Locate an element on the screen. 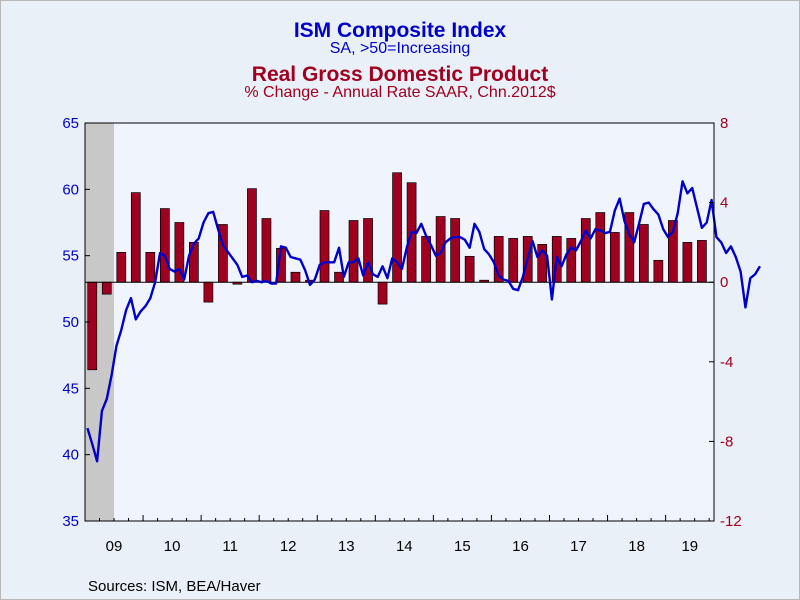 This screenshot has width=800, height=600. x-axis-year-label: 15 is located at coordinates (462, 546).